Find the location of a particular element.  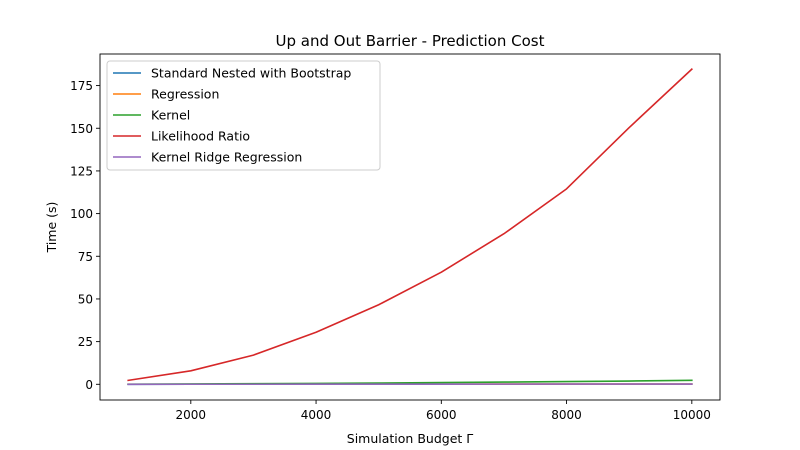

x-tick-label: 4000 is located at coordinates (316, 415).